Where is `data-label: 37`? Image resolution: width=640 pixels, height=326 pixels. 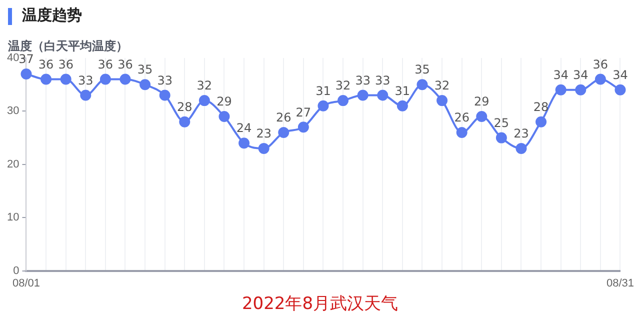 data-label: 37 is located at coordinates (26, 59).